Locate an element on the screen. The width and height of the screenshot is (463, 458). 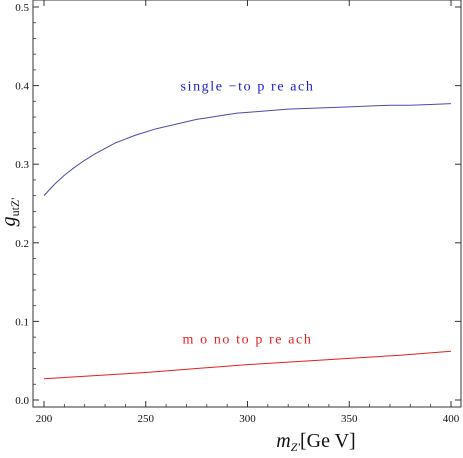
x-axis-label: mZ'[Ge V] is located at coordinates (315, 442).